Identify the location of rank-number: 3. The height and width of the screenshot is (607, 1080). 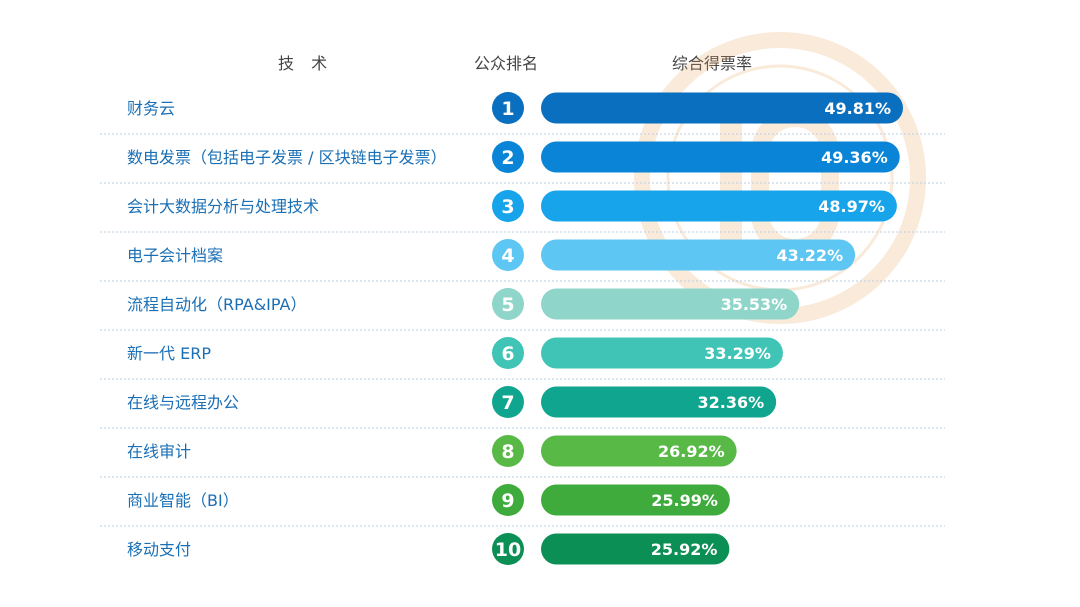
(507, 207).